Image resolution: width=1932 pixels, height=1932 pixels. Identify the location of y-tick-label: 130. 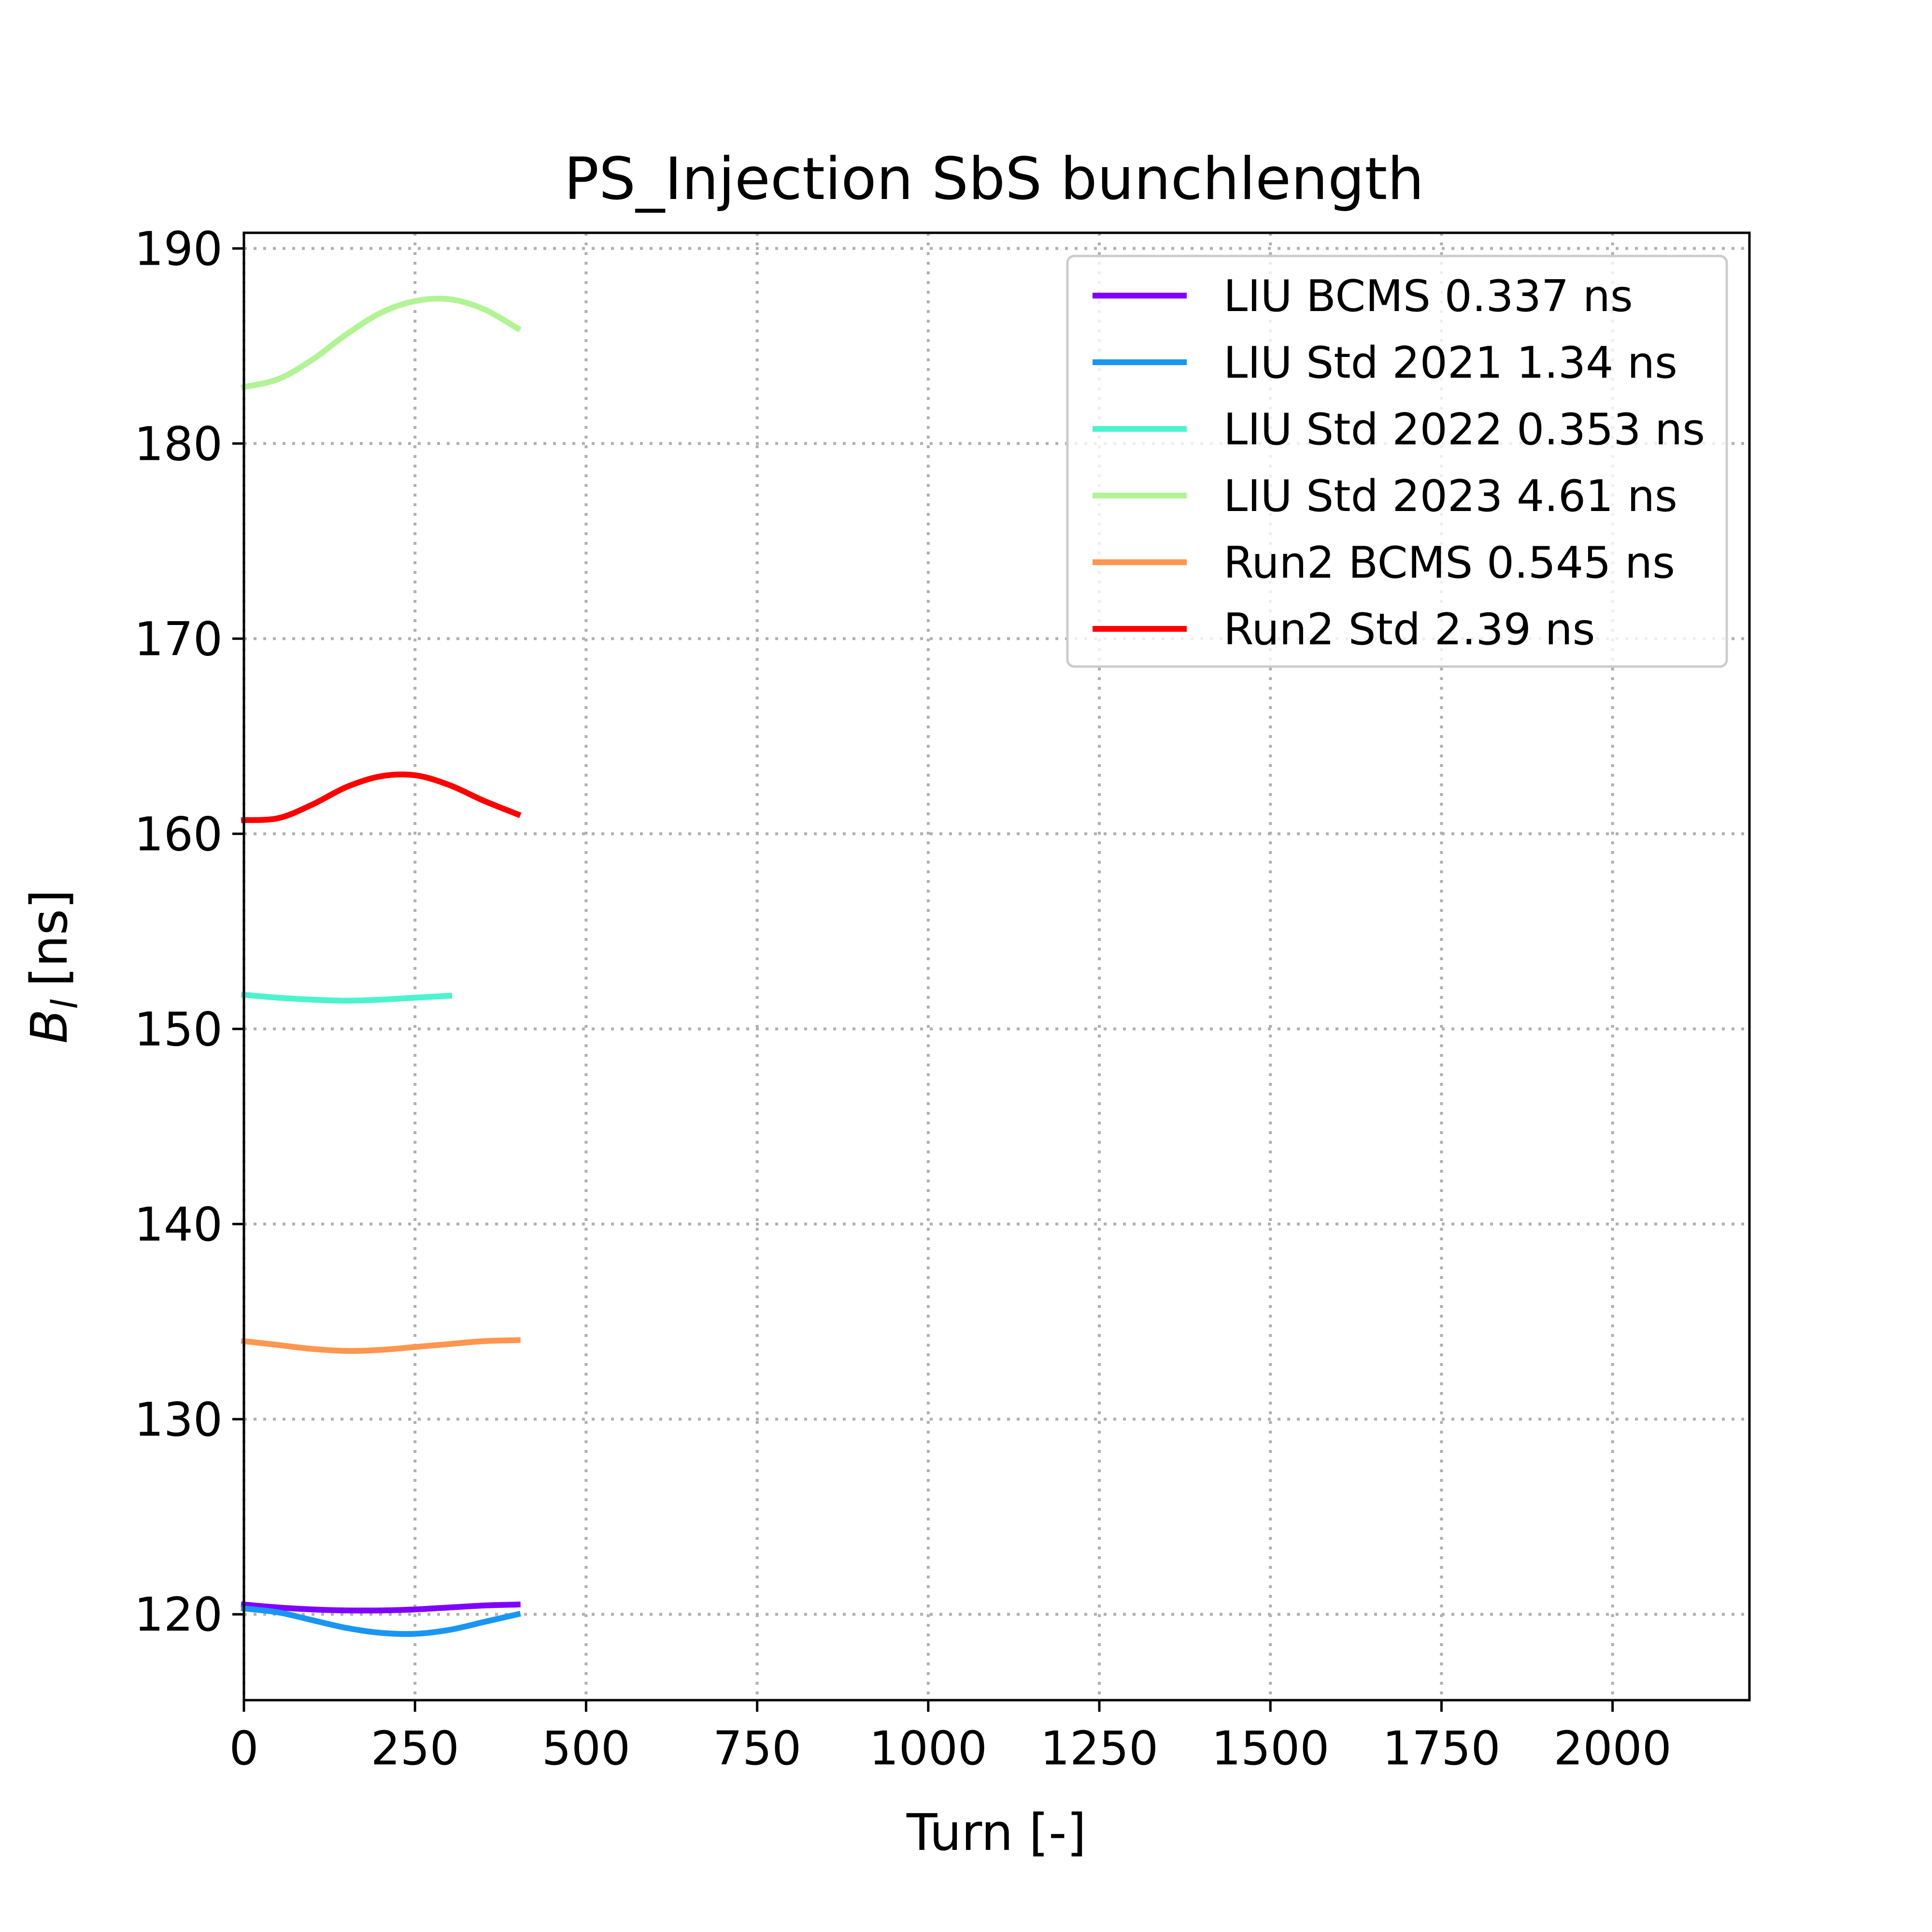
(178, 1419).